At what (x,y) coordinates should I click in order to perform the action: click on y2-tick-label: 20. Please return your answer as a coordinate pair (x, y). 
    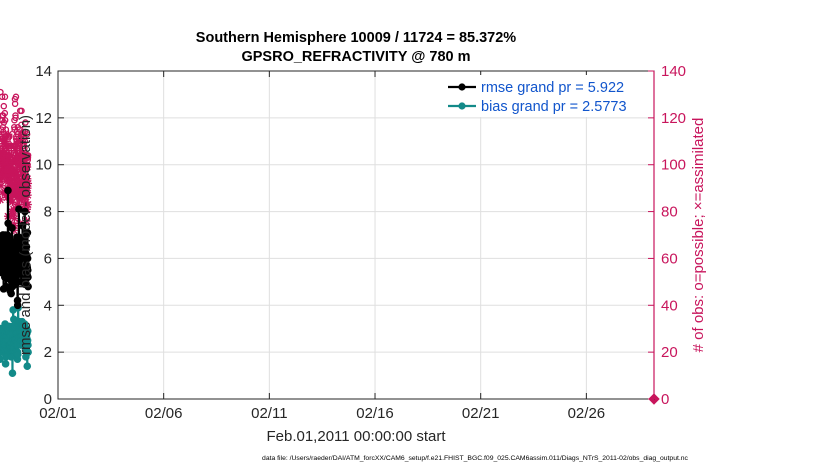
    Looking at the image, I should click on (669, 352).